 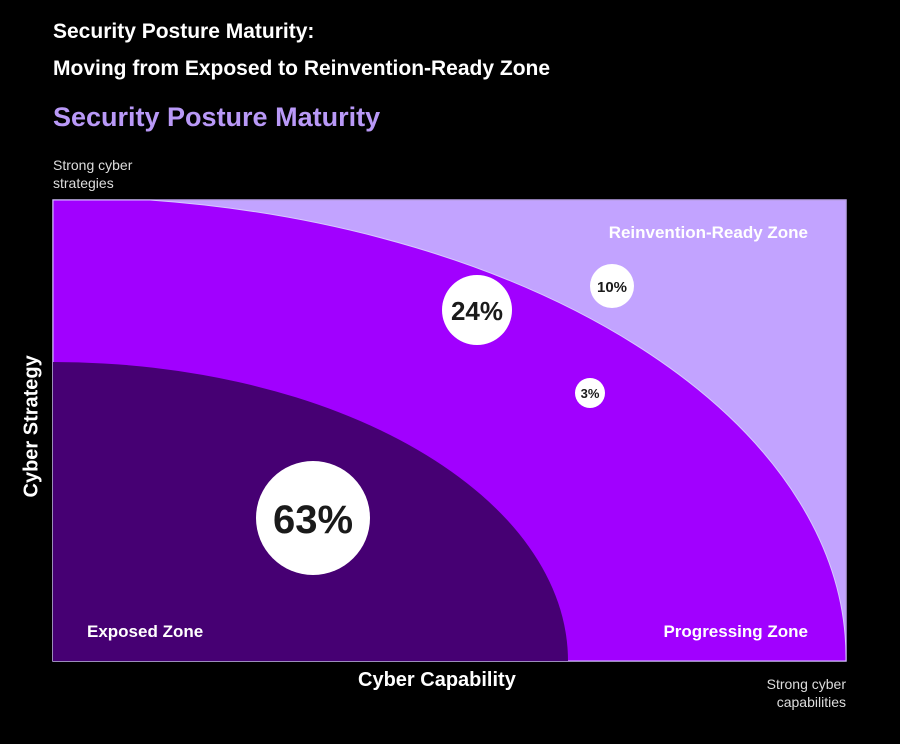 I want to click on bubble-63: 63%, so click(x=313, y=518).